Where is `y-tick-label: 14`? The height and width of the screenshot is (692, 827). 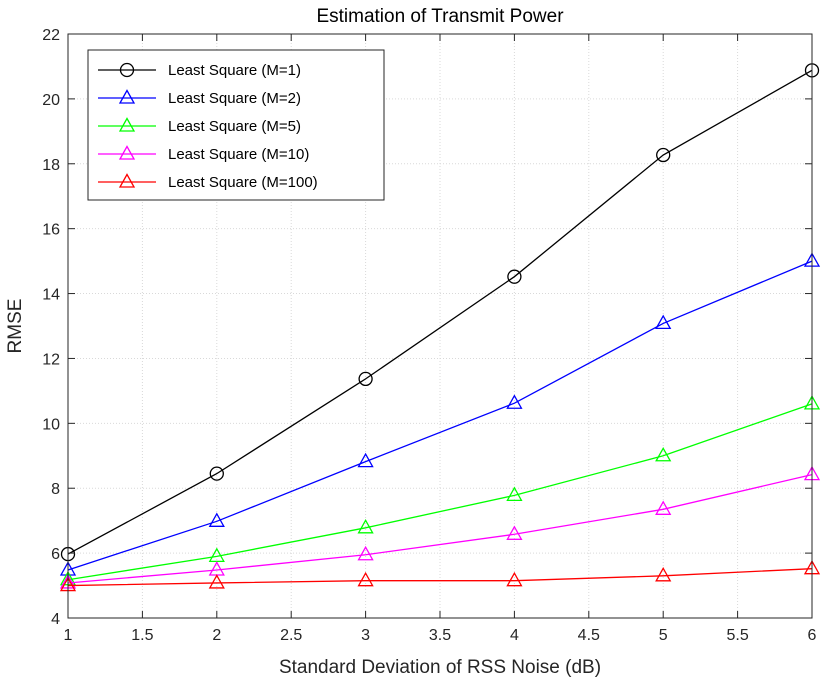 y-tick-label: 14 is located at coordinates (51, 295).